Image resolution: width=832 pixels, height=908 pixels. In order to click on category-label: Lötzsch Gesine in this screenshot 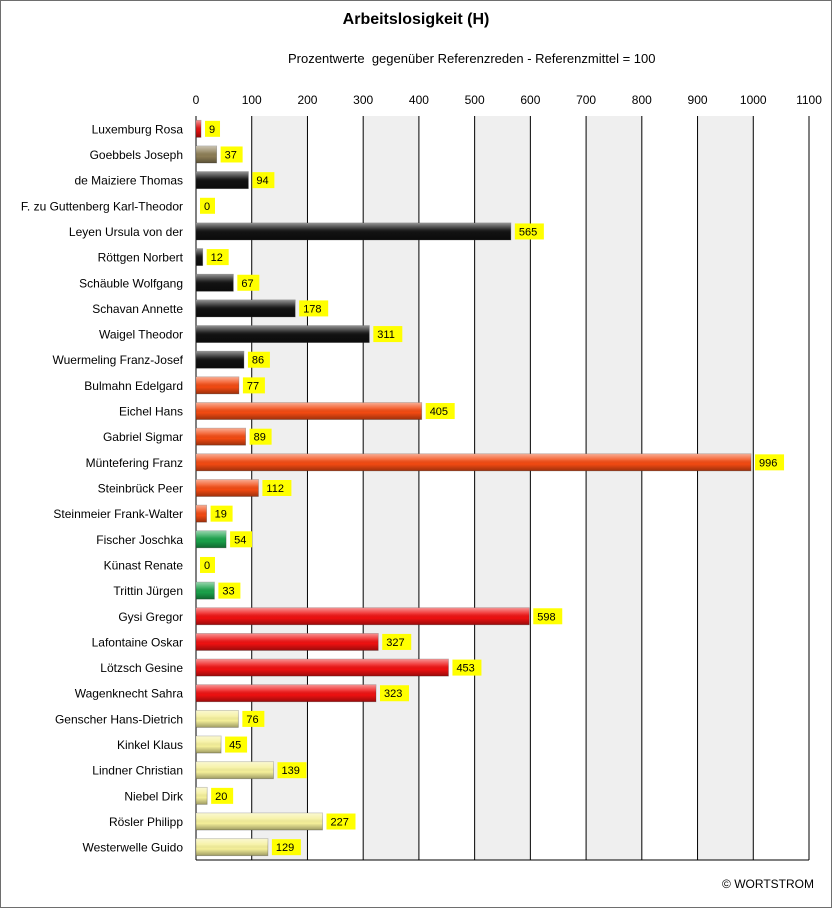, I will do `click(141, 668)`.